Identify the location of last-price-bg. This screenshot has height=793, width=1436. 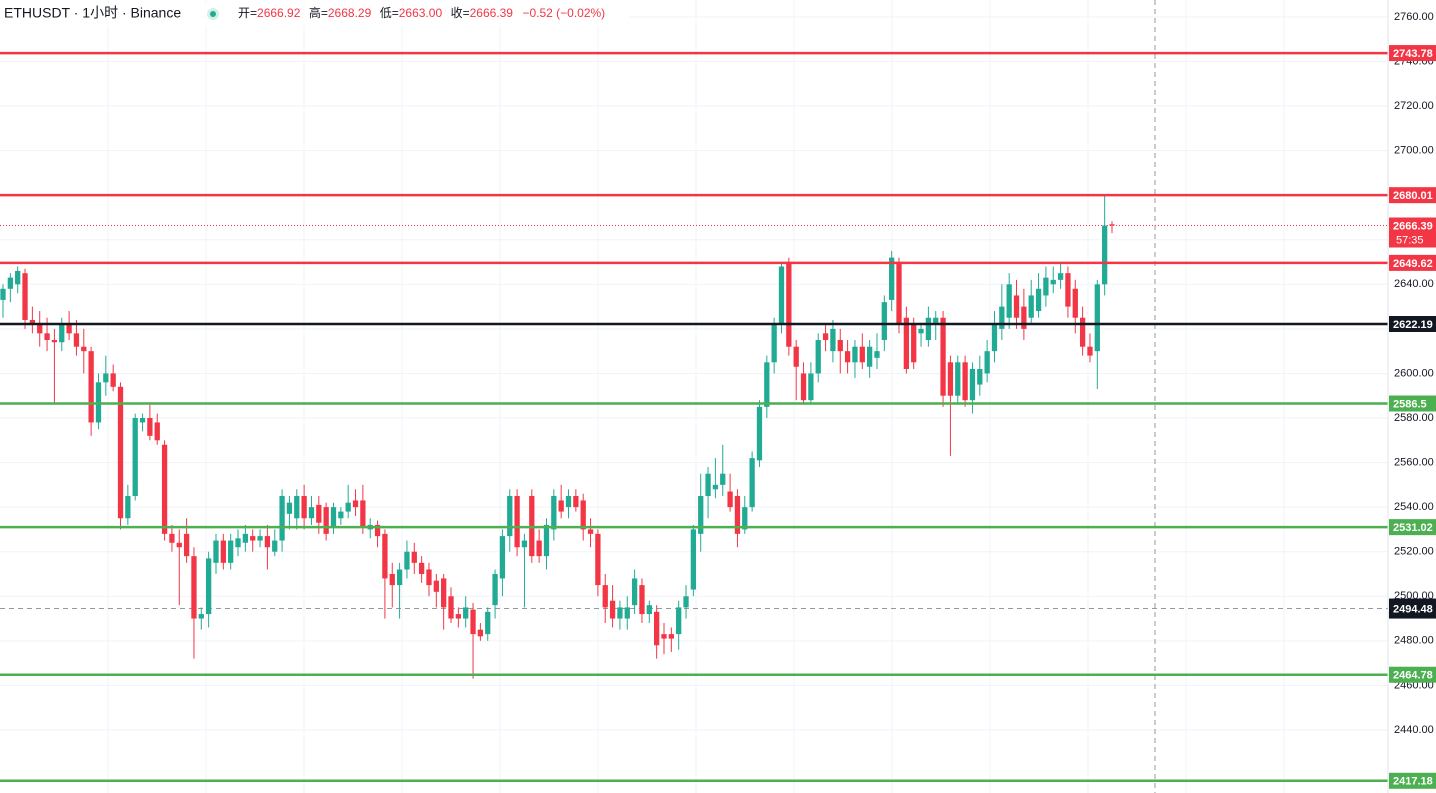
(1412, 232).